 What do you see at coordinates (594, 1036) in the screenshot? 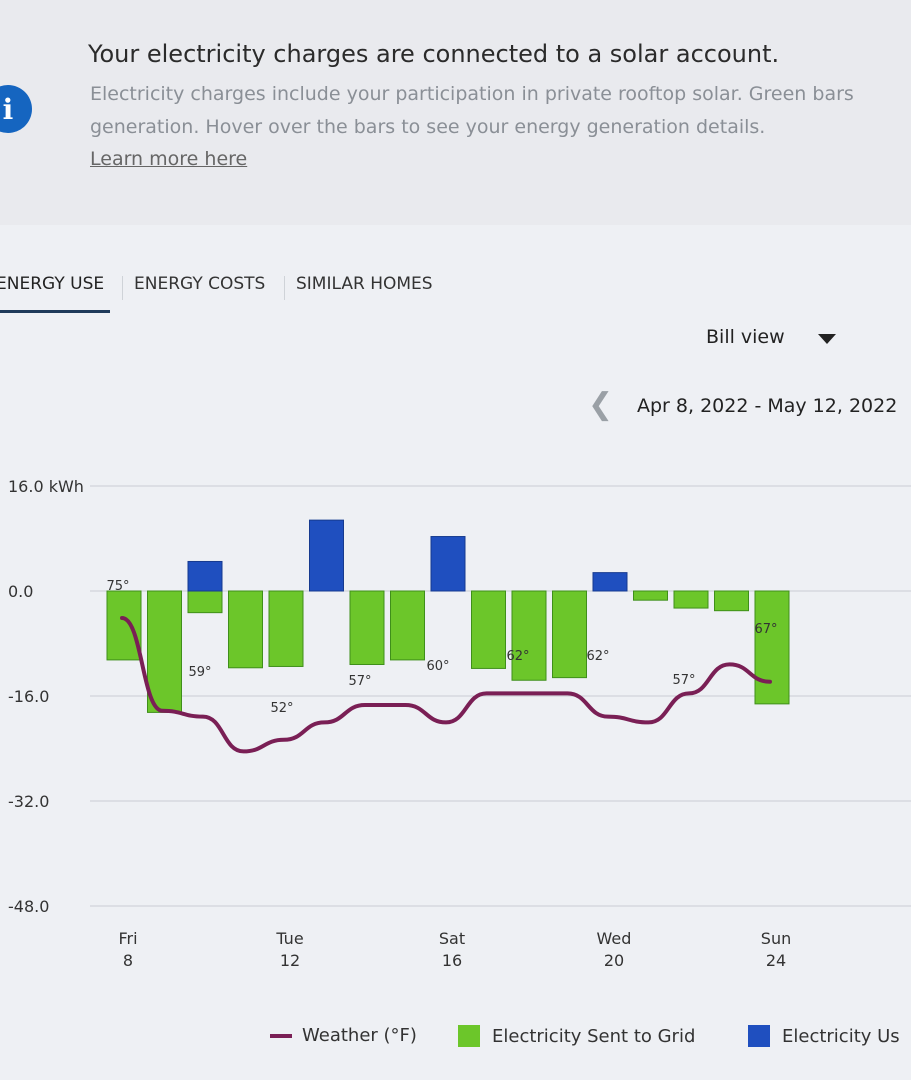
I see `legend-sent-label: Electricity Sent to Grid` at bounding box center [594, 1036].